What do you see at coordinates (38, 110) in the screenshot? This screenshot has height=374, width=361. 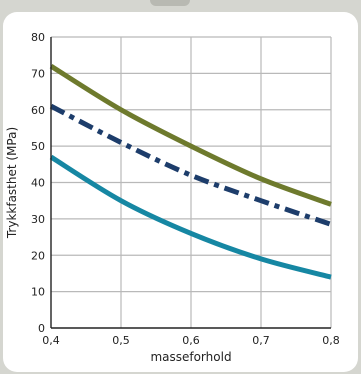 I see `y-tick-label: 60` at bounding box center [38, 110].